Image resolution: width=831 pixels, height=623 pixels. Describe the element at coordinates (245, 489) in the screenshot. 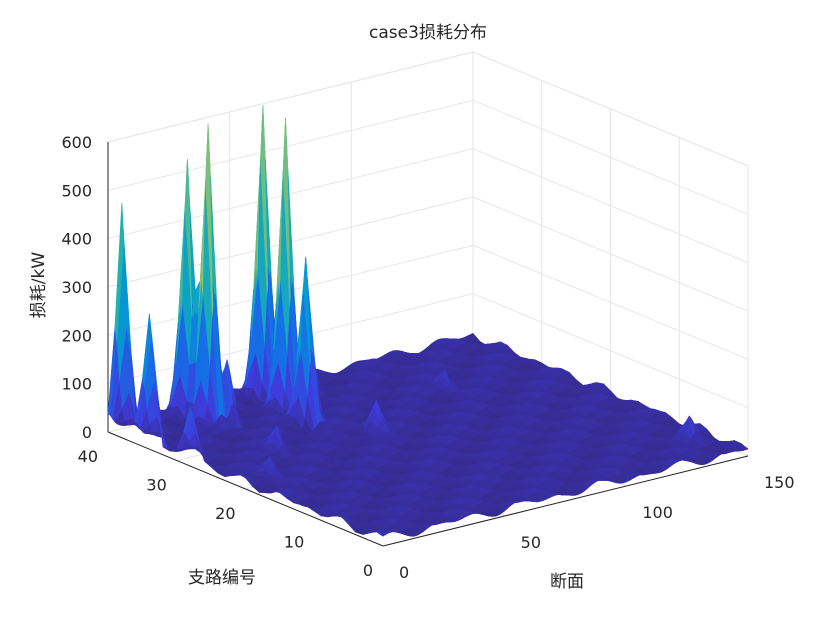

I see `y-axis-line` at that location.